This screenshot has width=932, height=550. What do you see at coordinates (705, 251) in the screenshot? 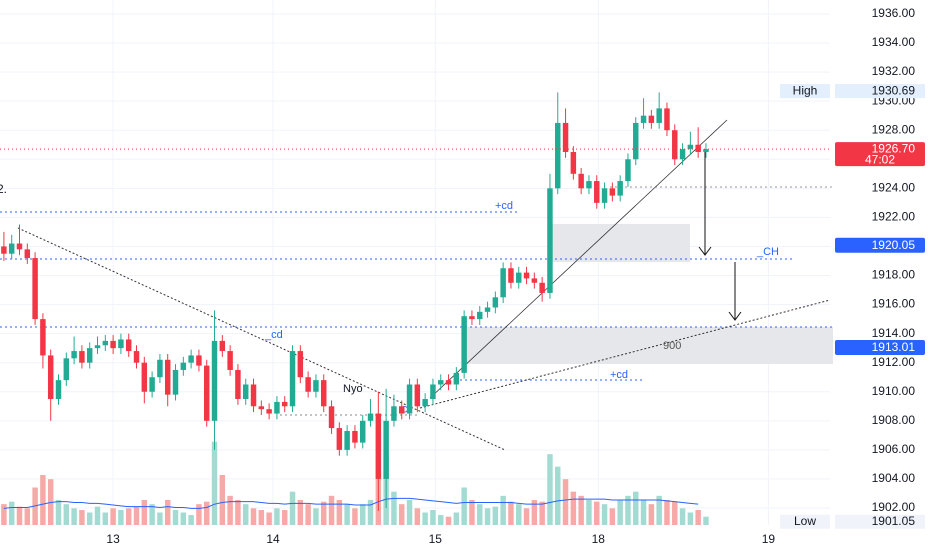
I see `arrow-head` at bounding box center [705, 251].